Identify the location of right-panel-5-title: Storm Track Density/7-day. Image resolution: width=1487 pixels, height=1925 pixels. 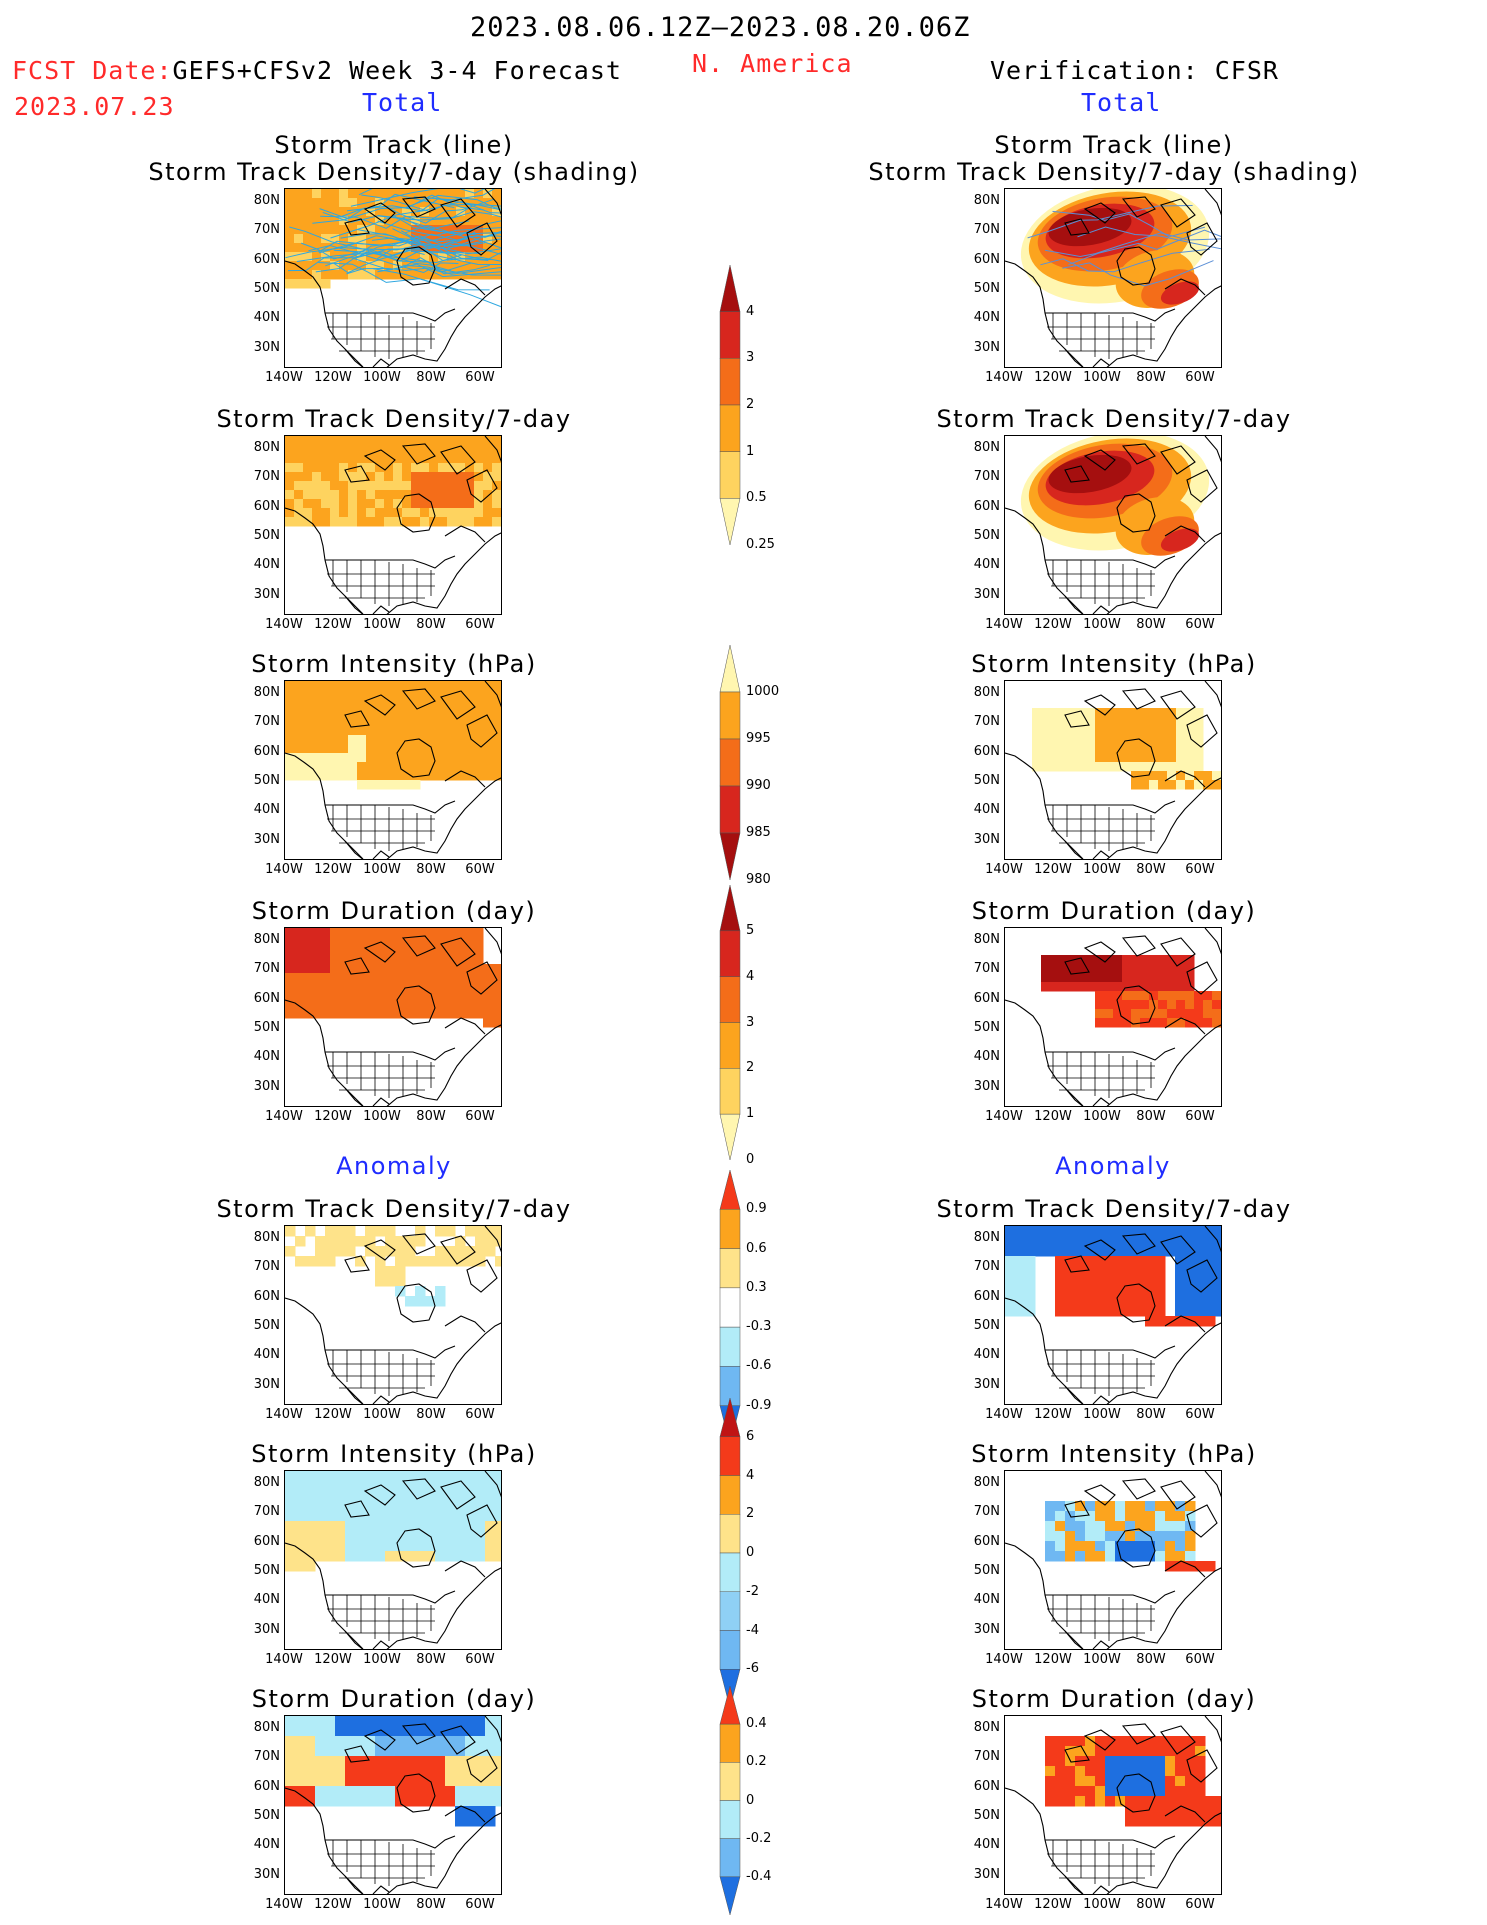
(1114, 1209).